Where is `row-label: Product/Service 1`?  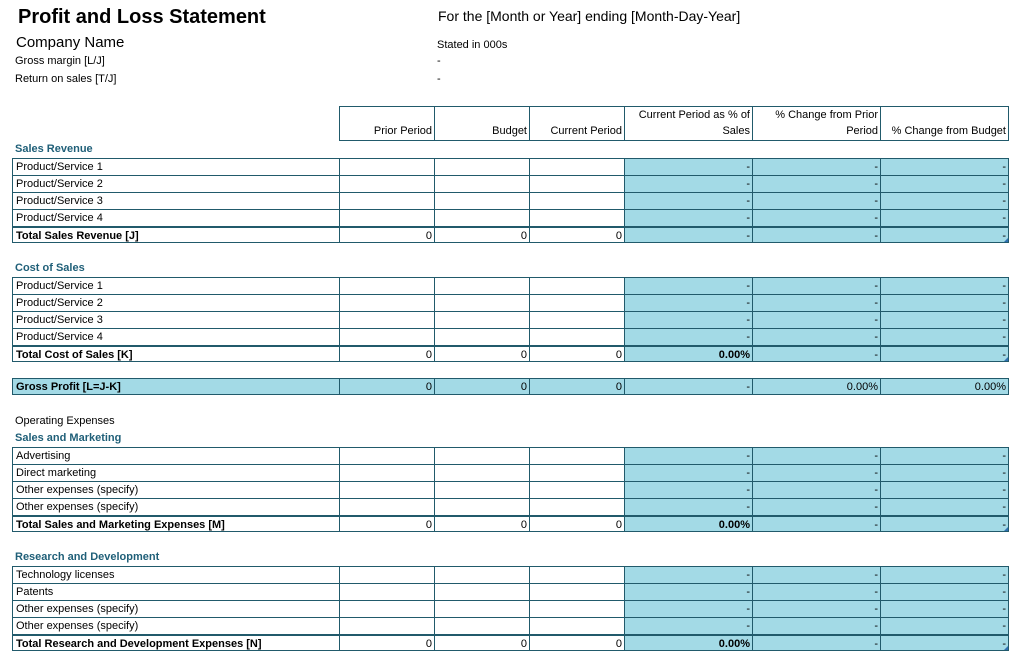 row-label: Product/Service 1 is located at coordinates (175, 166).